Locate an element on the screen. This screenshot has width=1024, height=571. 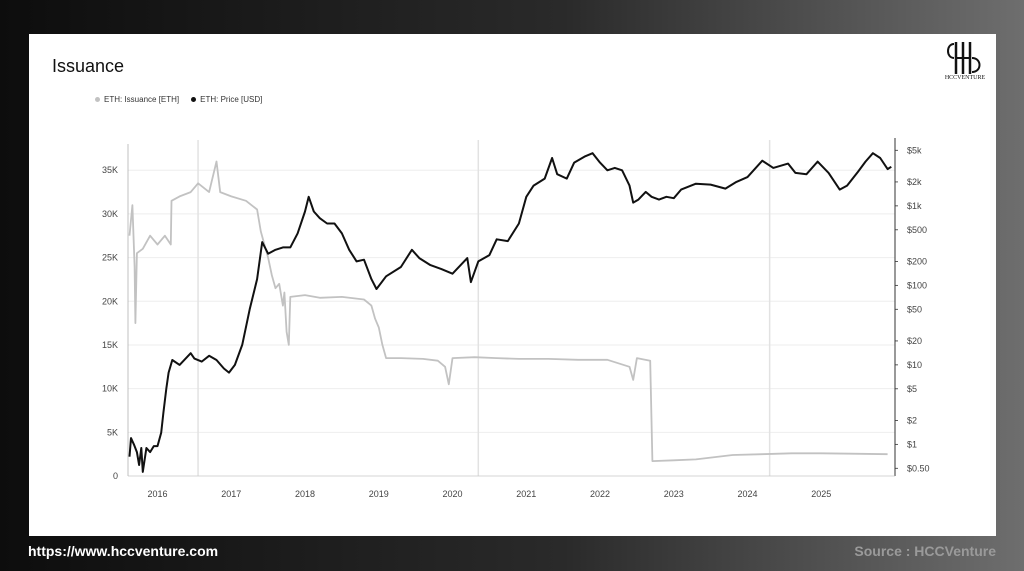
y-right-tick-label: $1 is located at coordinates (912, 444).